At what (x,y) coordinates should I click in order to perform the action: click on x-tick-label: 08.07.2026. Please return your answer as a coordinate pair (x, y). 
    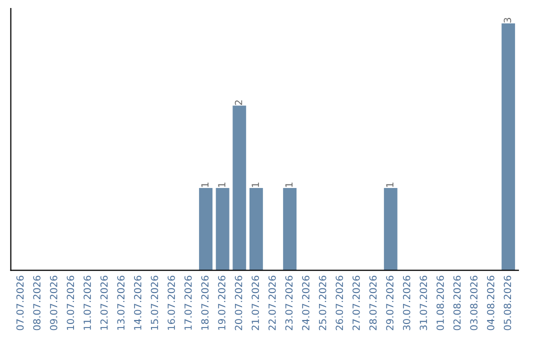
    Looking at the image, I should click on (37, 303).